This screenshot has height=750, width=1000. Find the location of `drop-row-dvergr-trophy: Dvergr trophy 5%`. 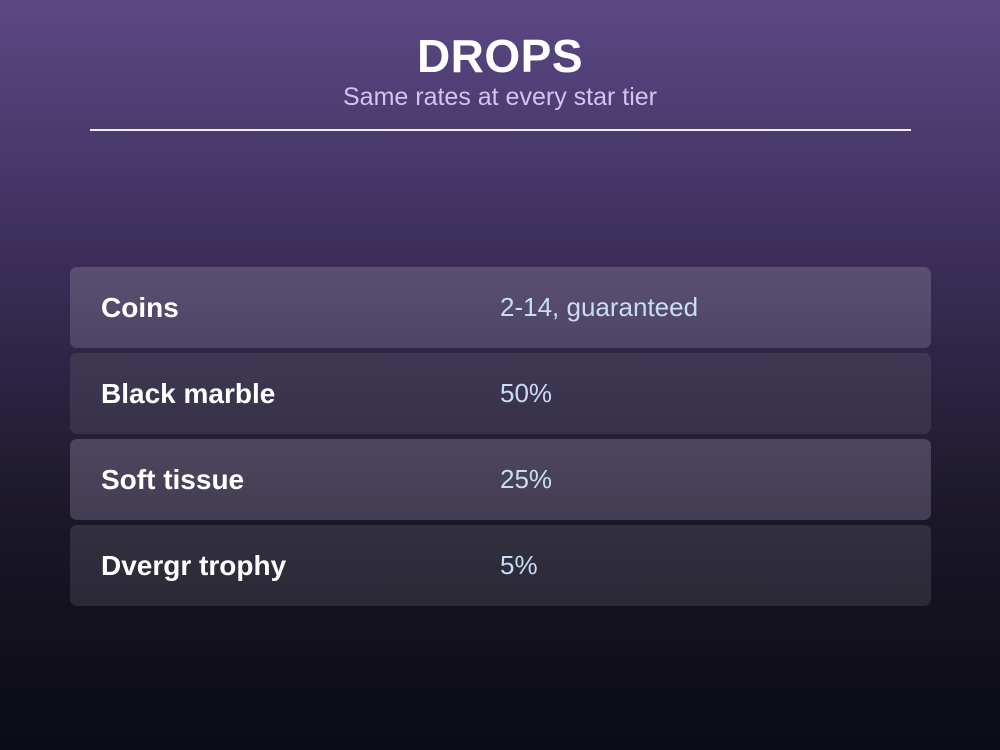

drop-row-dvergr-trophy: Dvergr trophy 5% is located at coordinates (500, 565).